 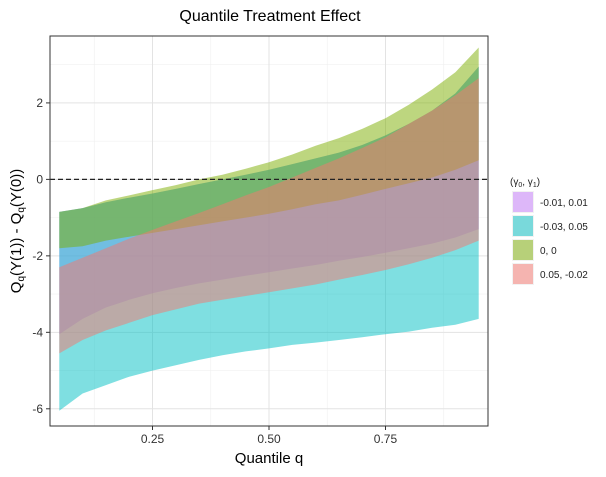 I want to click on legend-label: -0.03, 0.05, so click(x=564, y=227).